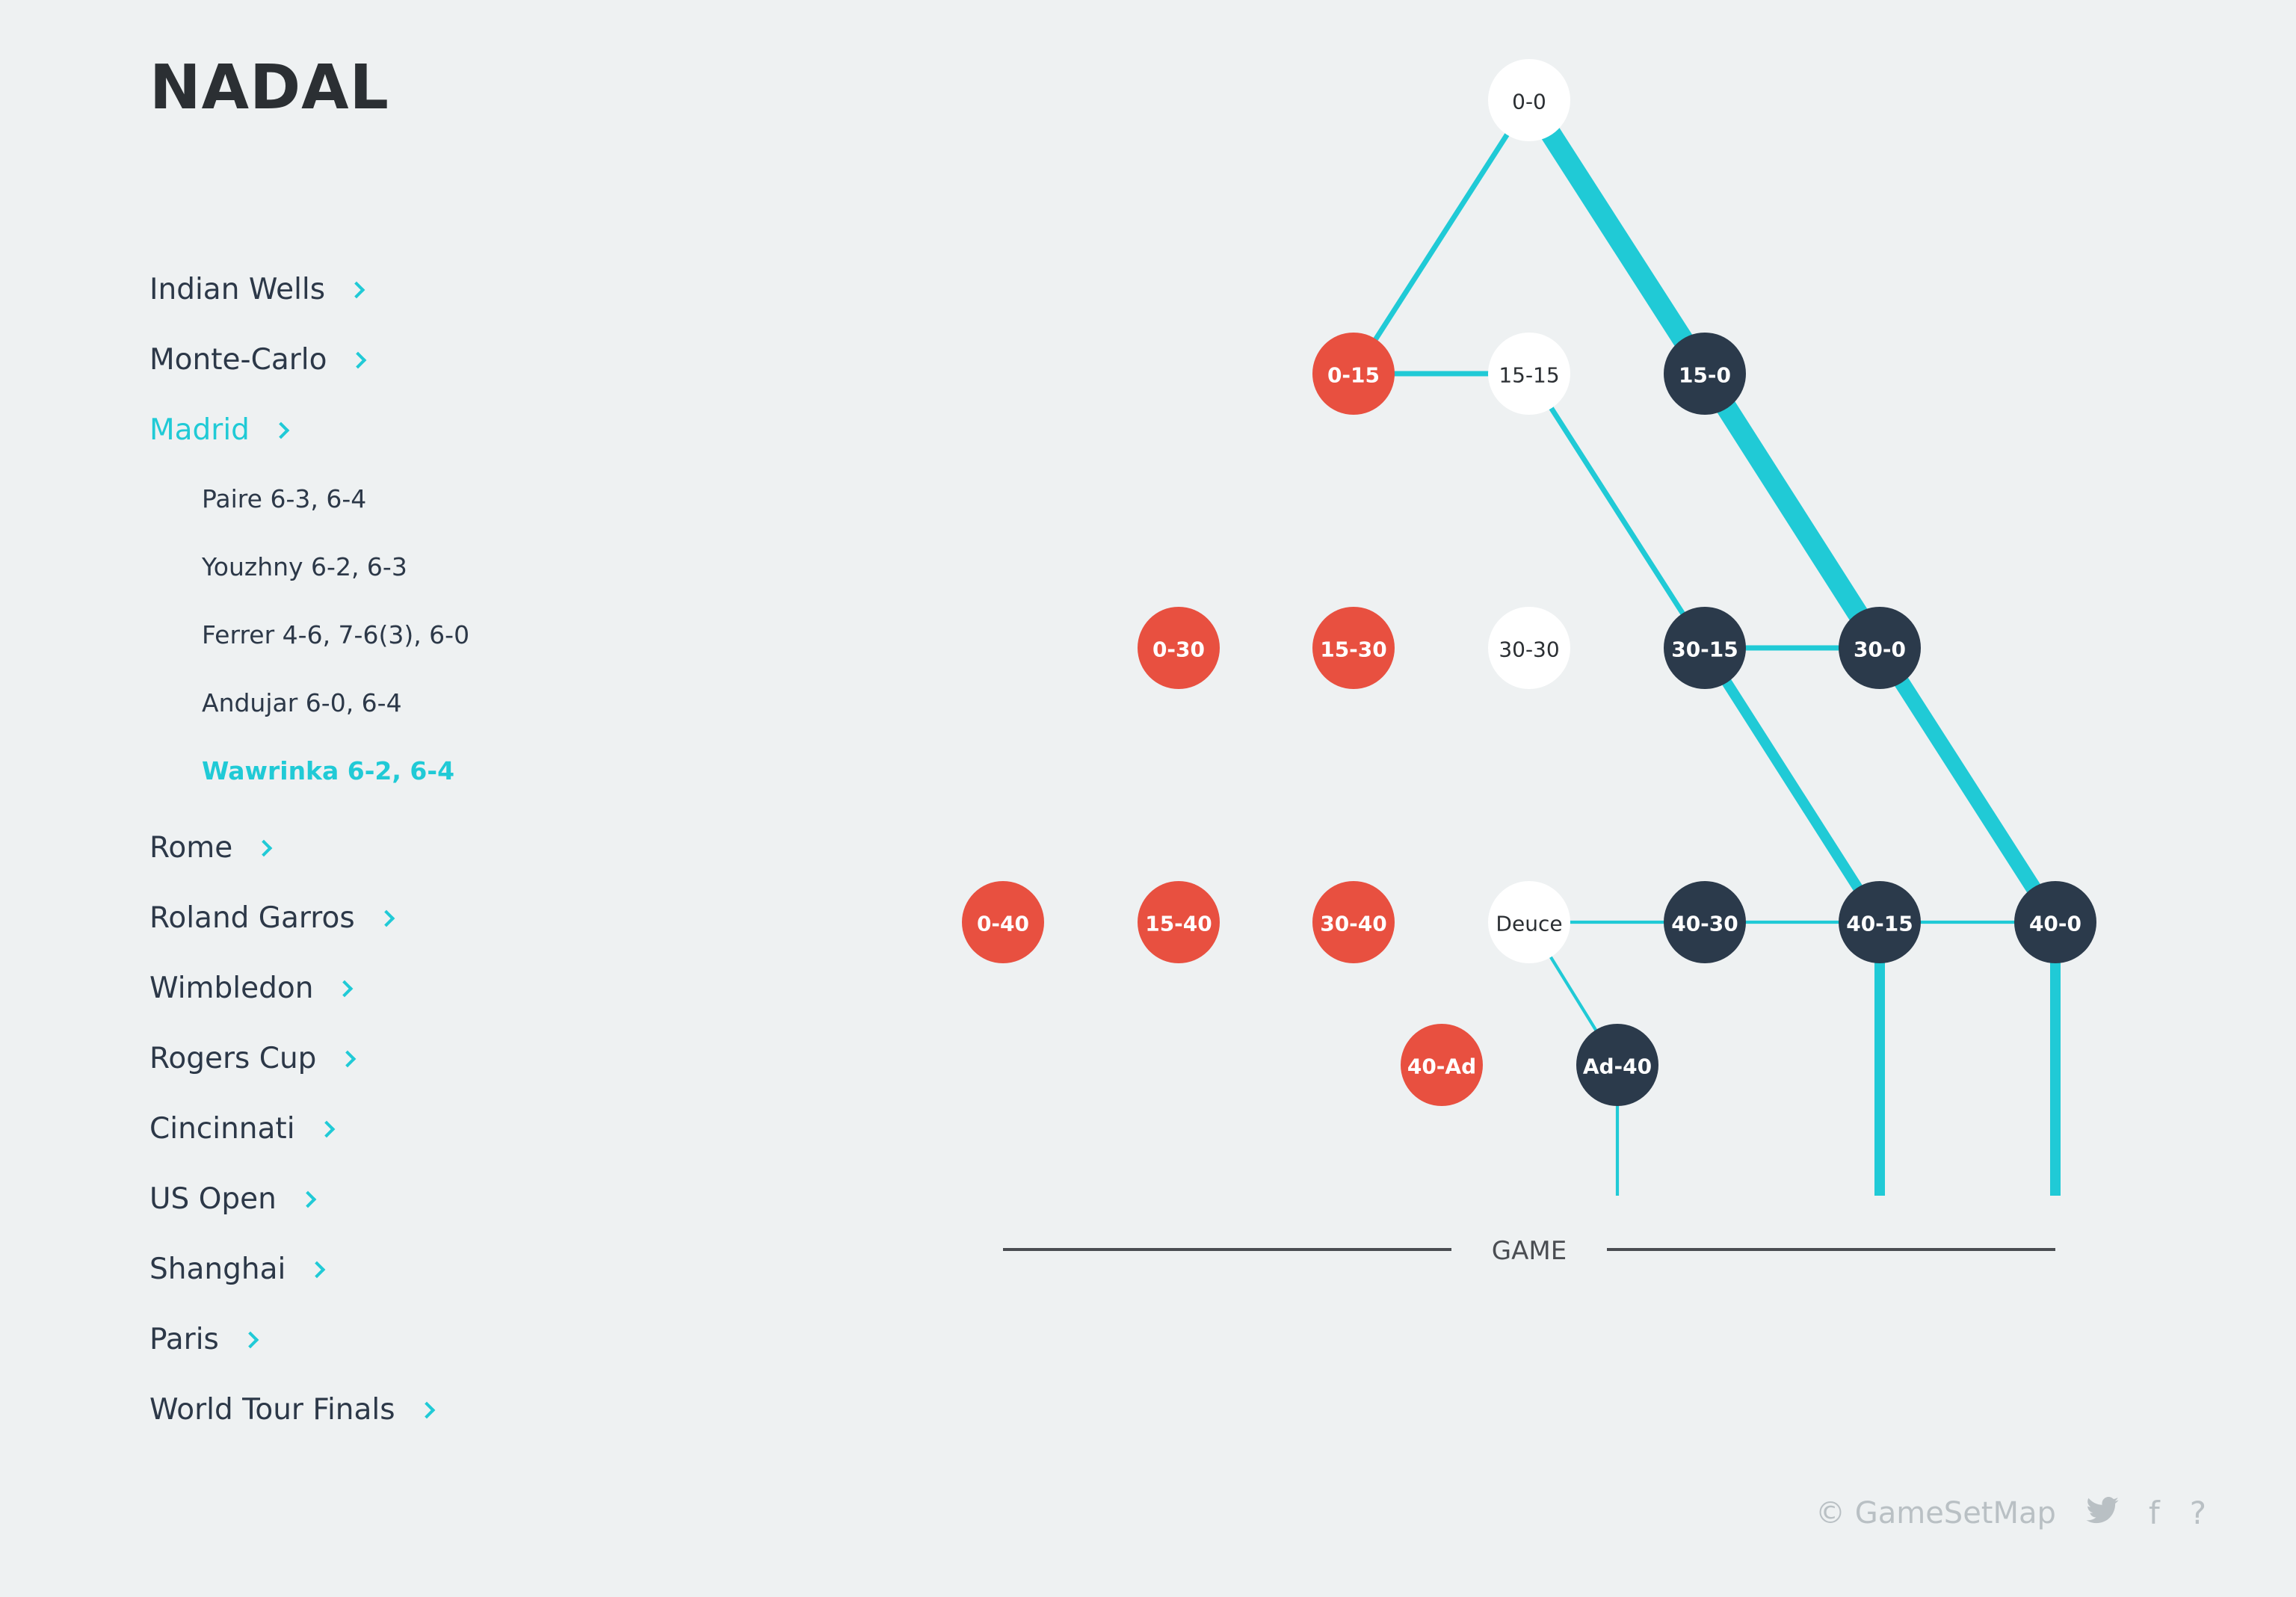  I want to click on tournament-label: Monte-Carlo, so click(238, 360).